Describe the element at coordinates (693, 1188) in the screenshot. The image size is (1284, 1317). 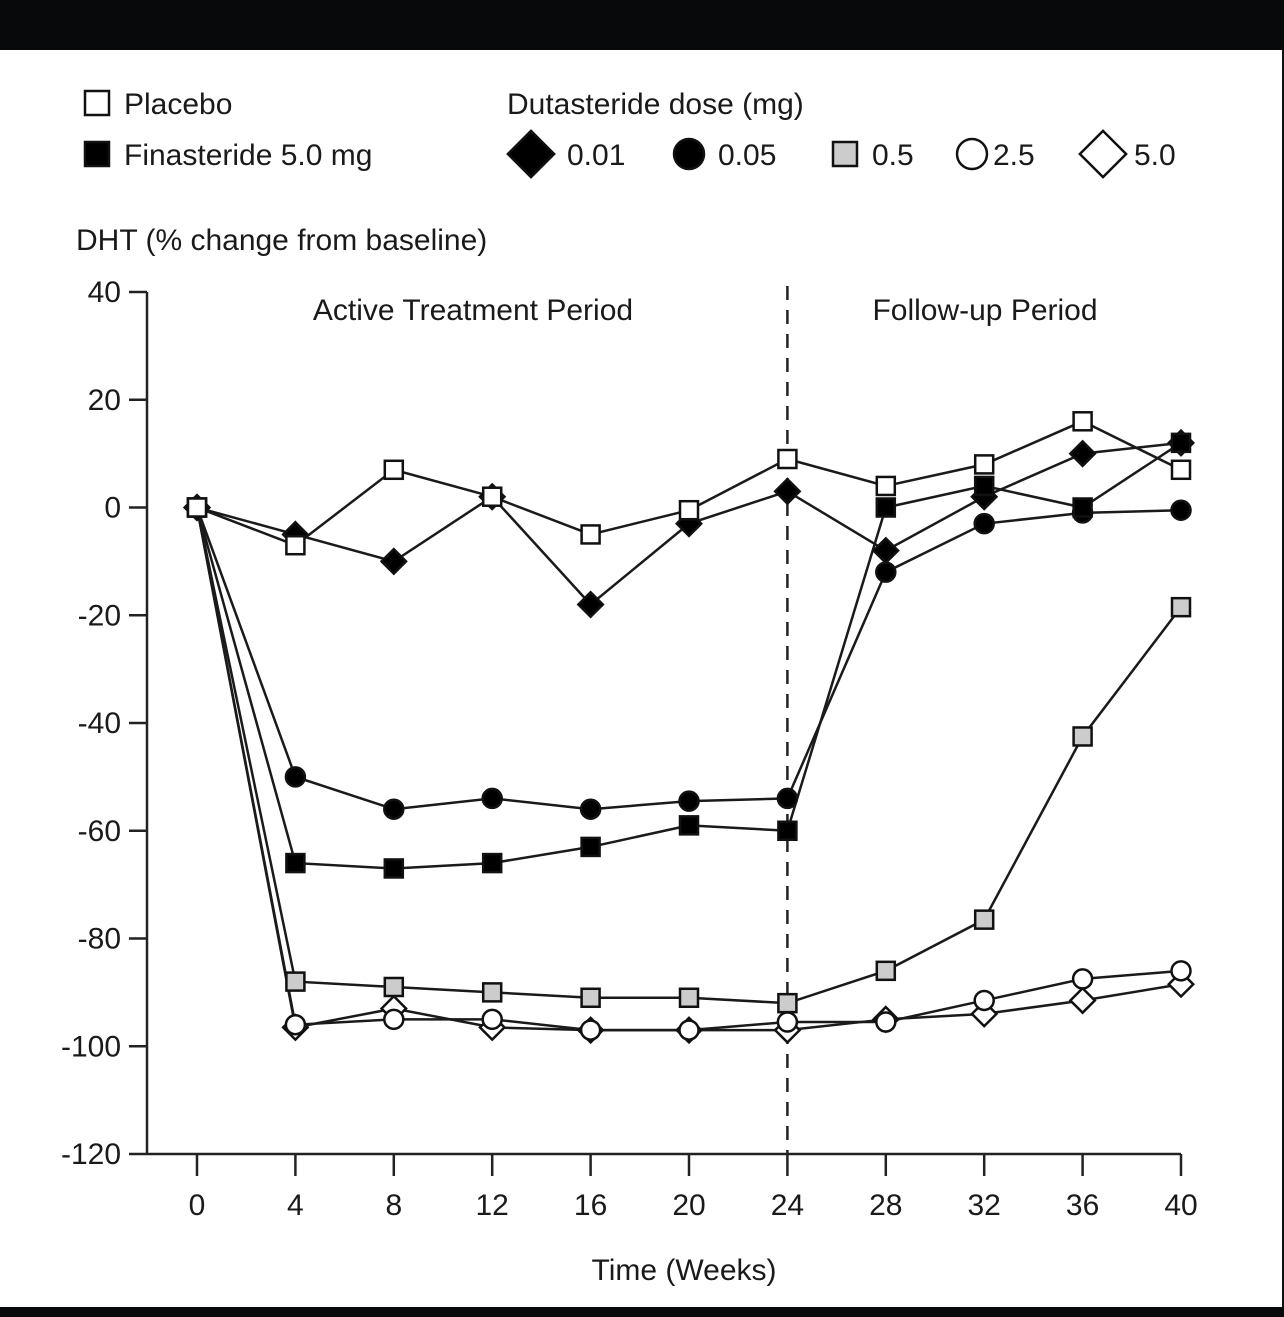
I see `x-ticks: 0 4 8 12 16 20 24 28 32 36 40` at that location.